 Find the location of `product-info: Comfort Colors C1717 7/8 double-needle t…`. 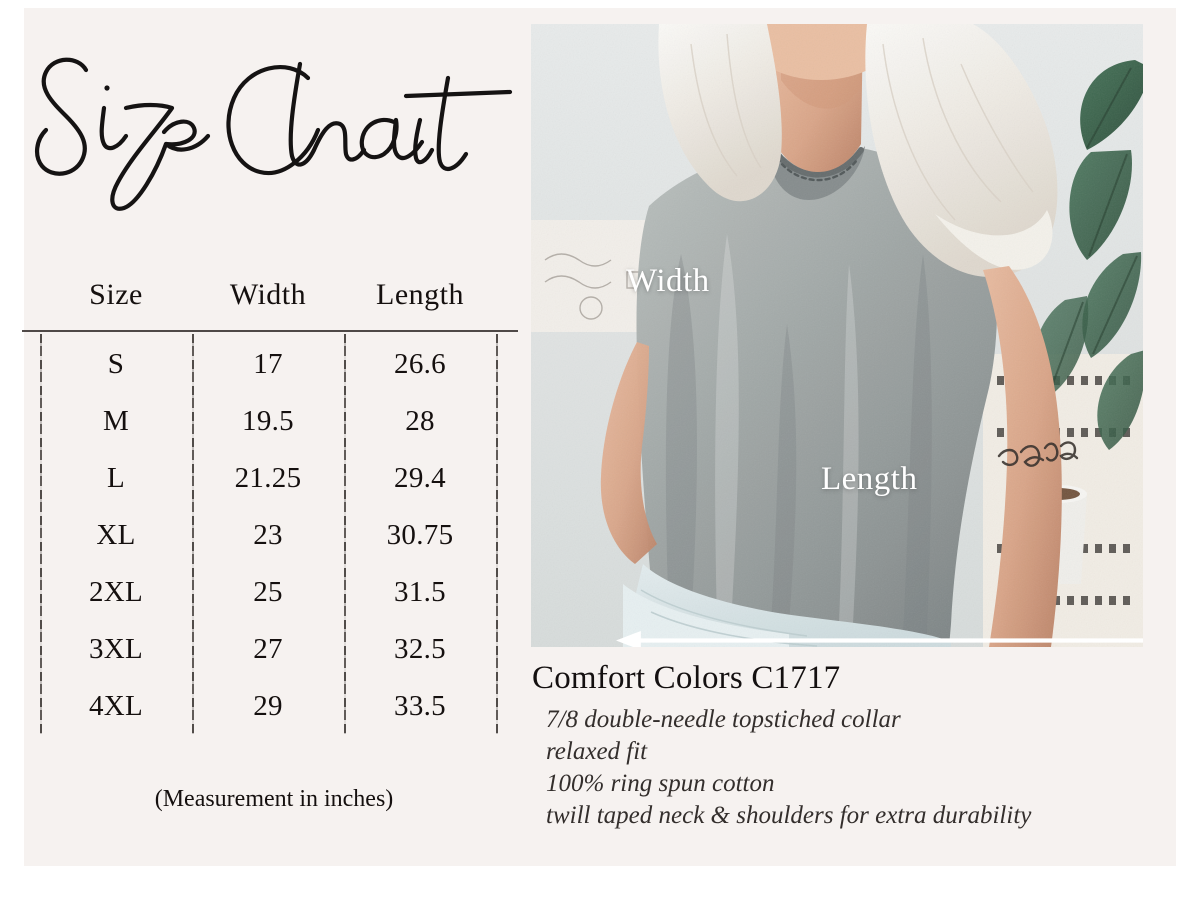

product-info: Comfort Colors C1717 7/8 double-needle t… is located at coordinates (841, 746).